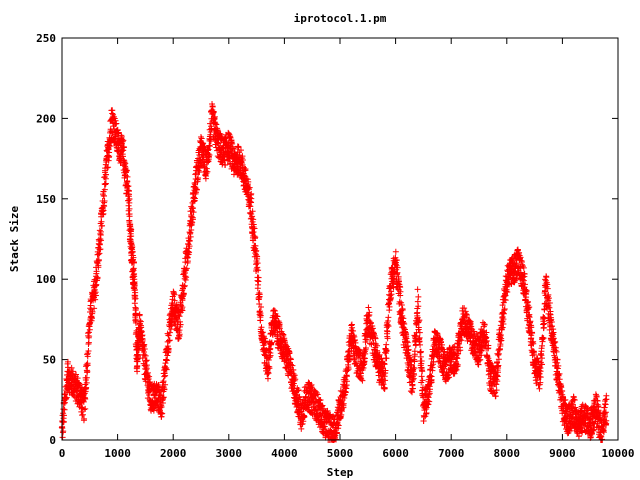  Describe the element at coordinates (284, 453) in the screenshot. I see `x-tick-label: 4000` at that location.